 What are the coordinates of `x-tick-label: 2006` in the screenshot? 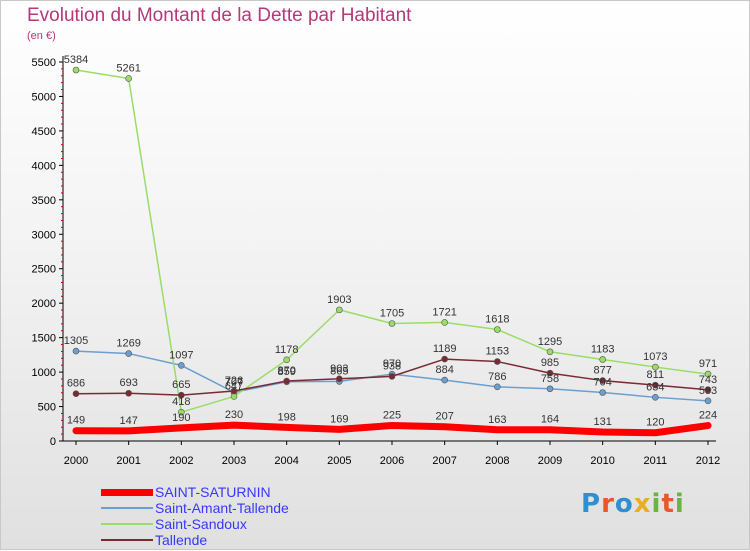 It's located at (392, 461).